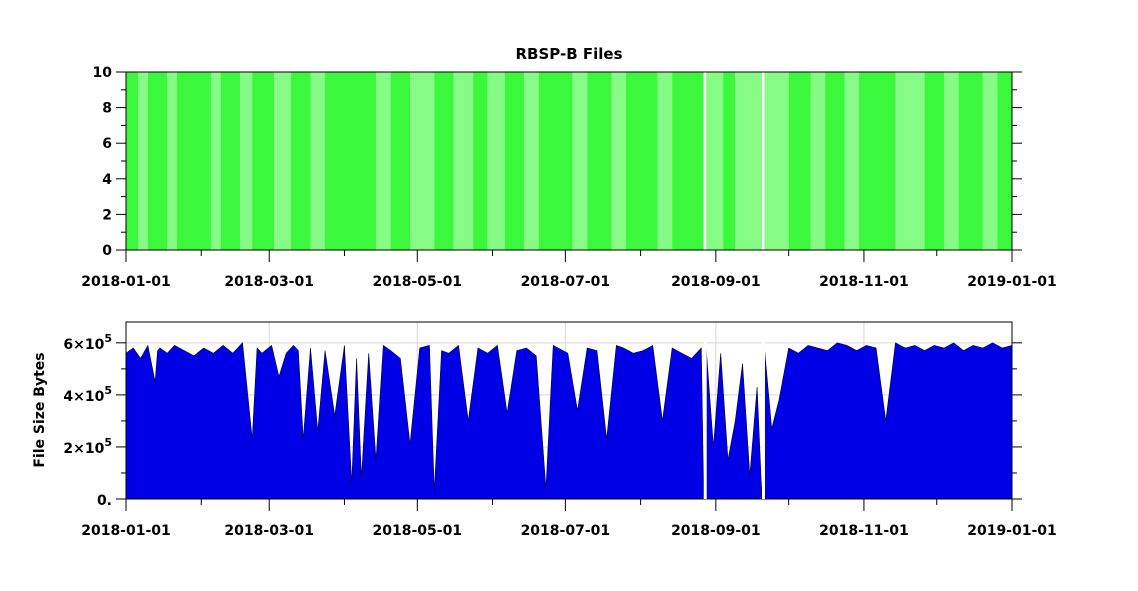 The image size is (1138, 591). What do you see at coordinates (87, 394) in the screenshot?
I see `y-tick-label: 4×105` at bounding box center [87, 394].